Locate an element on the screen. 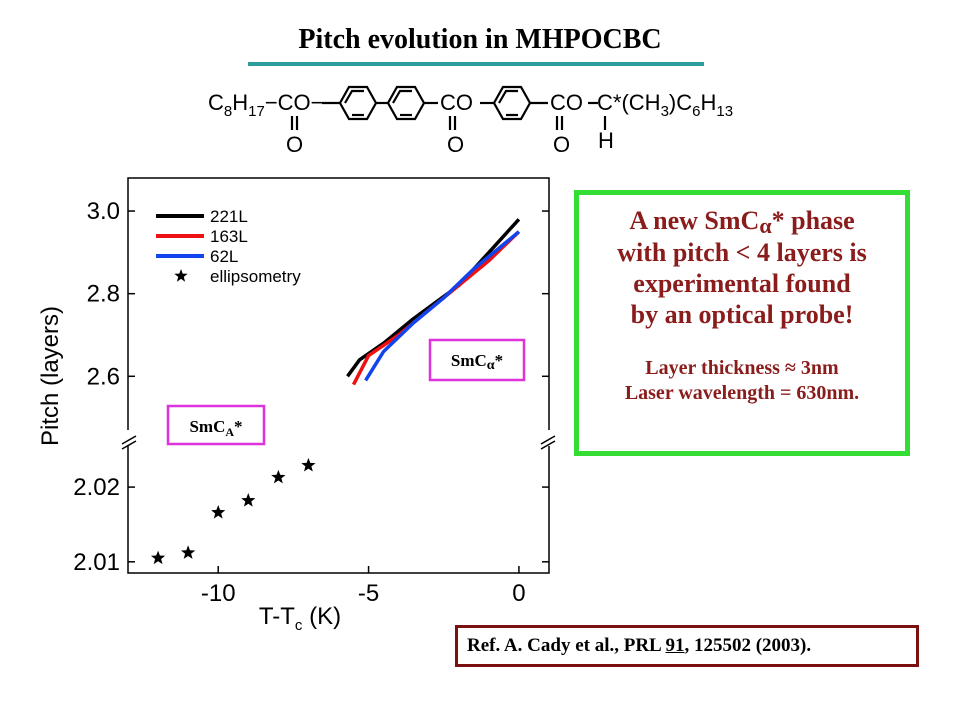 The height and width of the screenshot is (720, 960). legend-label-163L: 163L is located at coordinates (229, 236).